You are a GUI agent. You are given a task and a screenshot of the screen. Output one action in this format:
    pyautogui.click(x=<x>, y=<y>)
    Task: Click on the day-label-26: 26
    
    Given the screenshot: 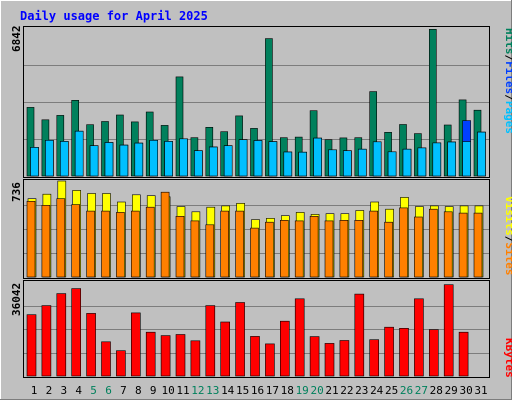 What is the action you would take?
    pyautogui.click(x=406, y=390)
    